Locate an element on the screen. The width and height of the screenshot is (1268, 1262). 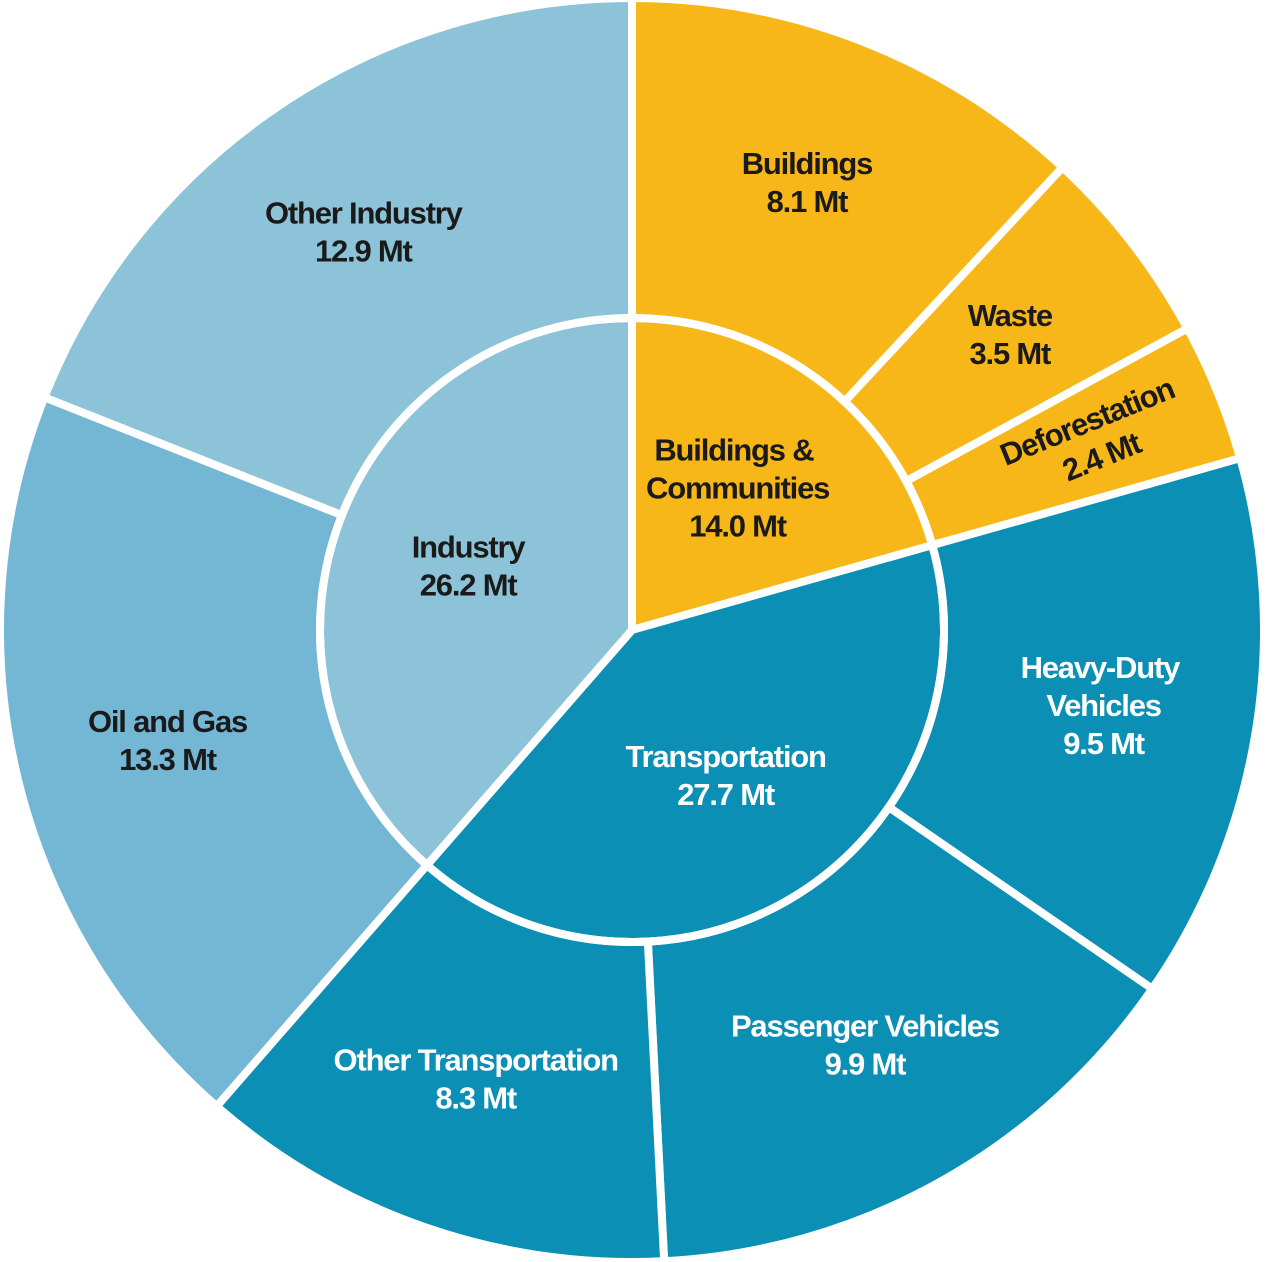
segment-name: Transportation is located at coordinates (726, 756).